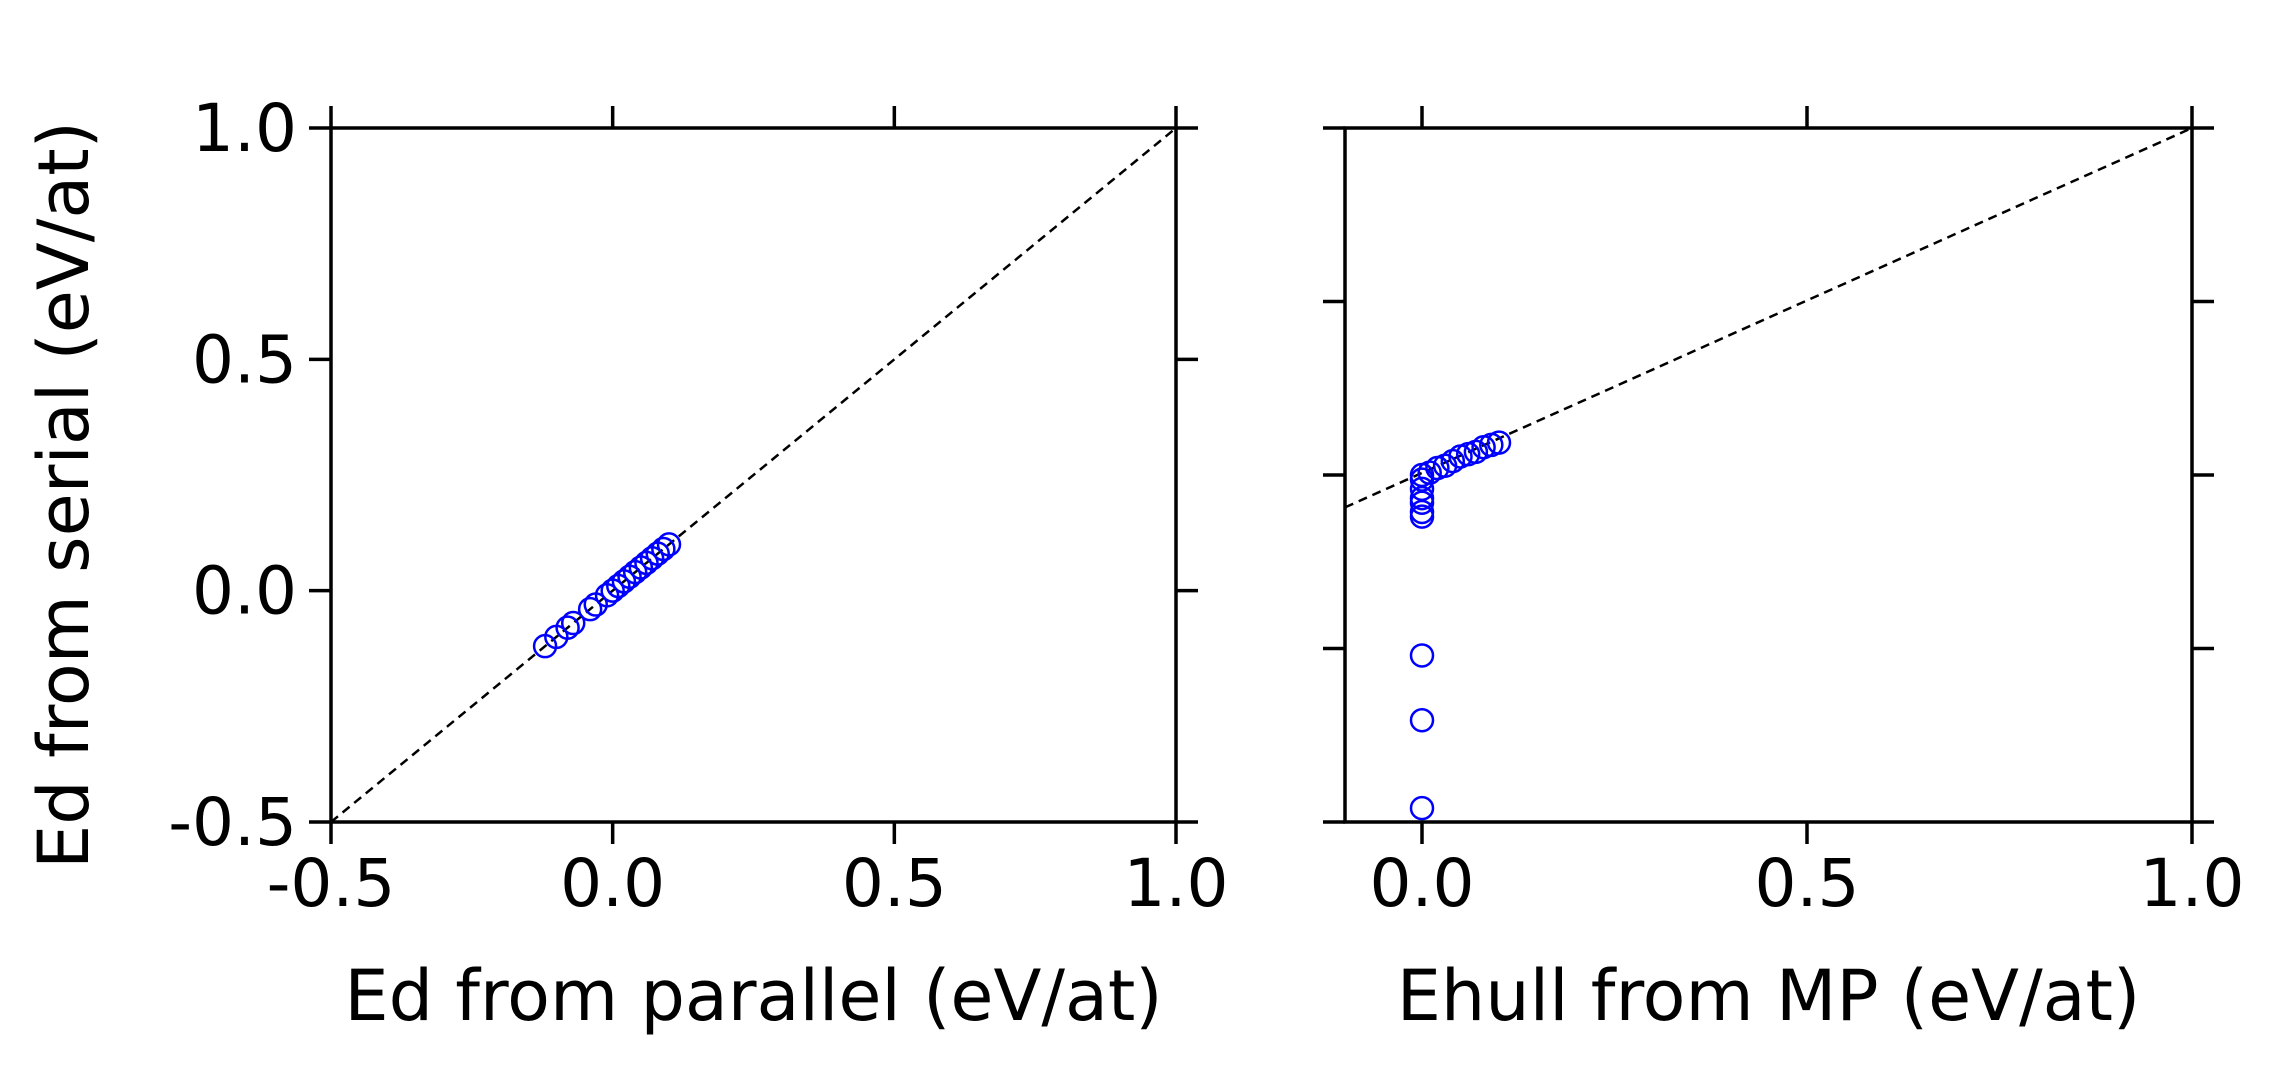 The height and width of the screenshot is (1070, 2286). I want to click on y-axis-label: Ed from serial (eV/at), so click(64, 495).